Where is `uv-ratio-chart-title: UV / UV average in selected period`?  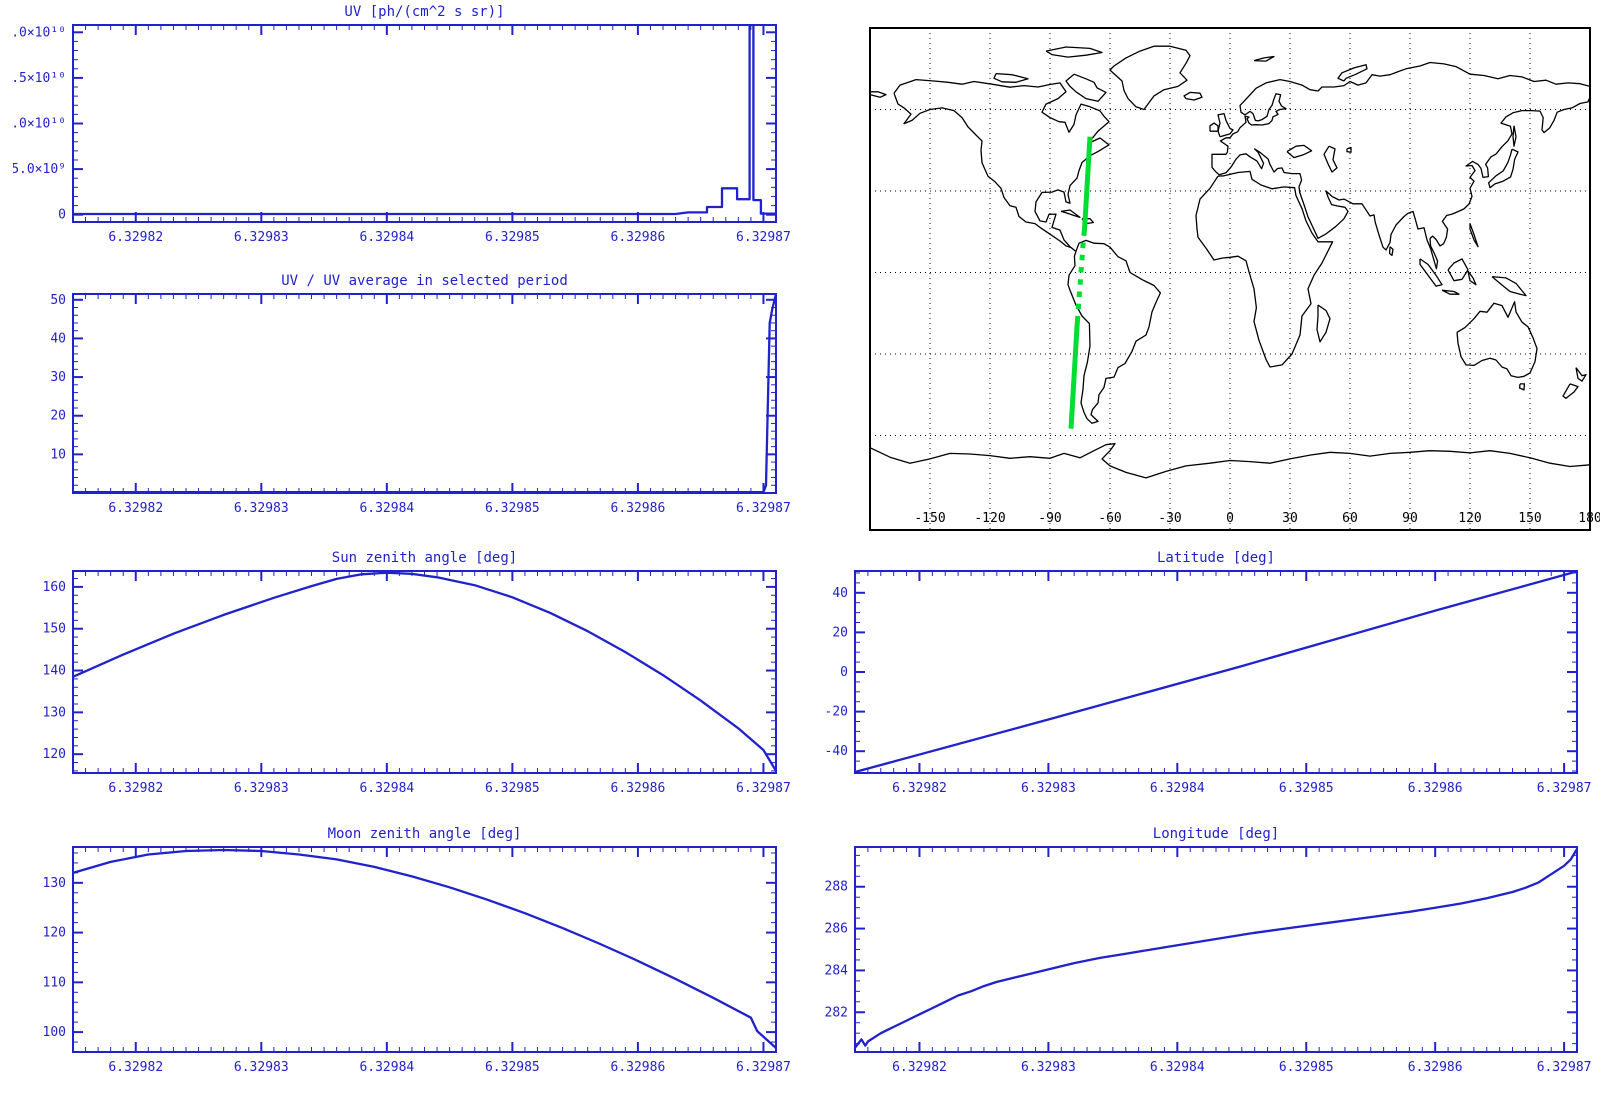
uv-ratio-chart-title: UV / UV average in selected period is located at coordinates (424, 281).